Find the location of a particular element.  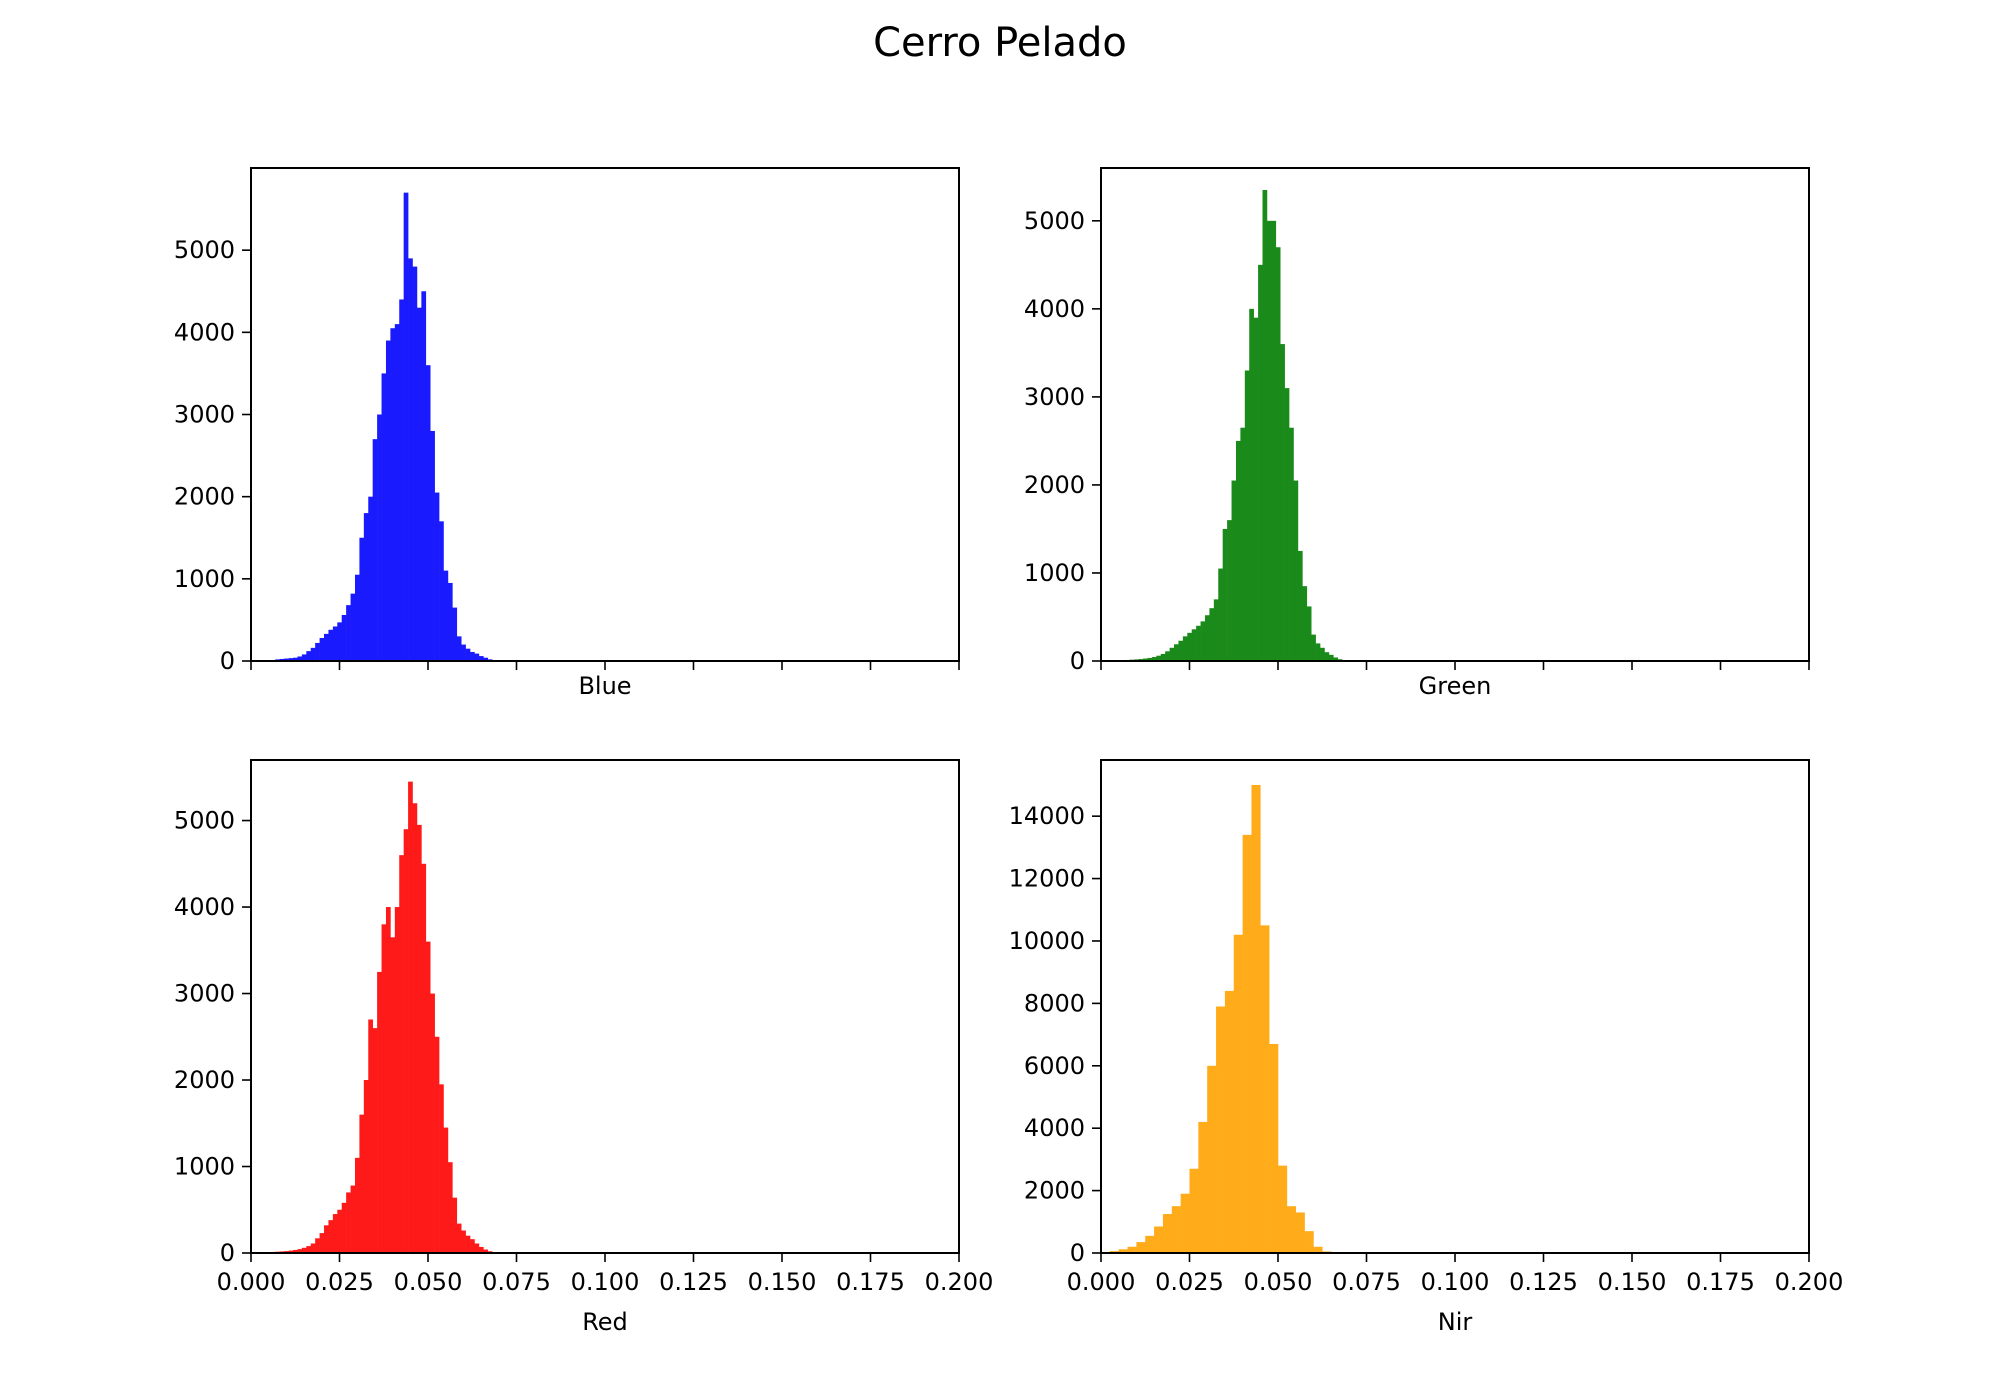

chart-bottom-left-ytick-label: 3000 is located at coordinates (204, 994).